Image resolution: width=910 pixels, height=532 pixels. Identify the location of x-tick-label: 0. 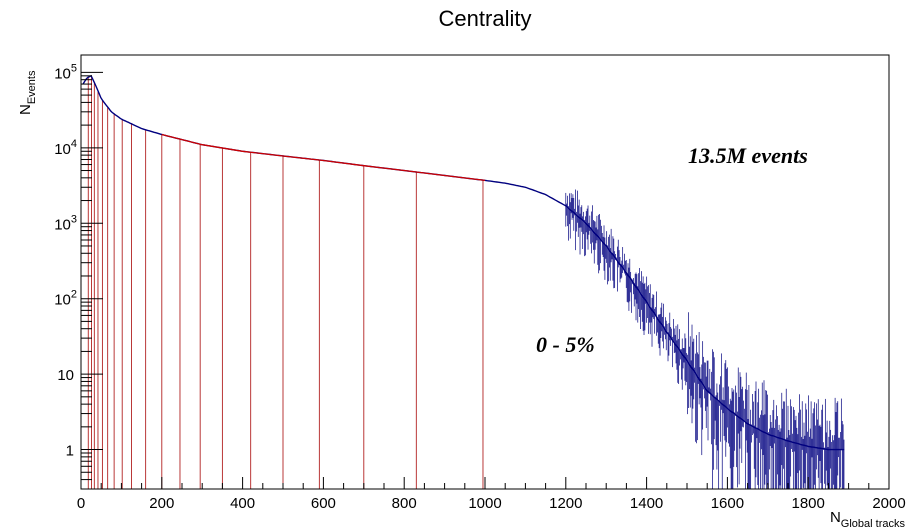
(81, 503).